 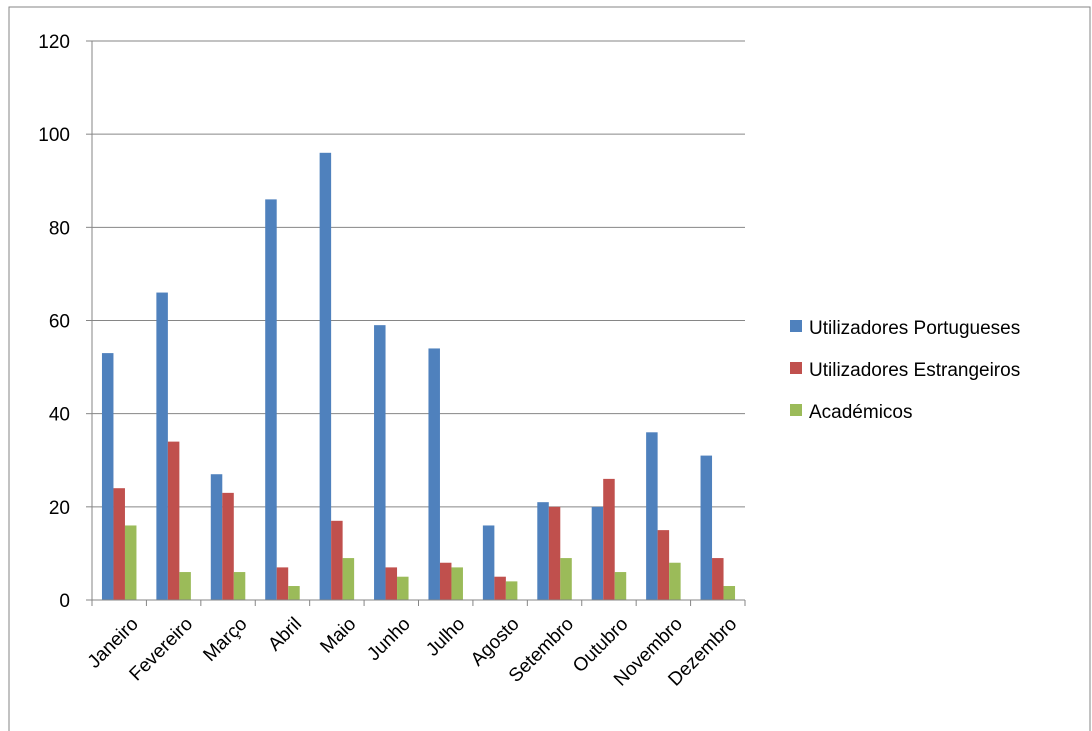 I want to click on y-tick-label: 40, so click(x=59, y=415).